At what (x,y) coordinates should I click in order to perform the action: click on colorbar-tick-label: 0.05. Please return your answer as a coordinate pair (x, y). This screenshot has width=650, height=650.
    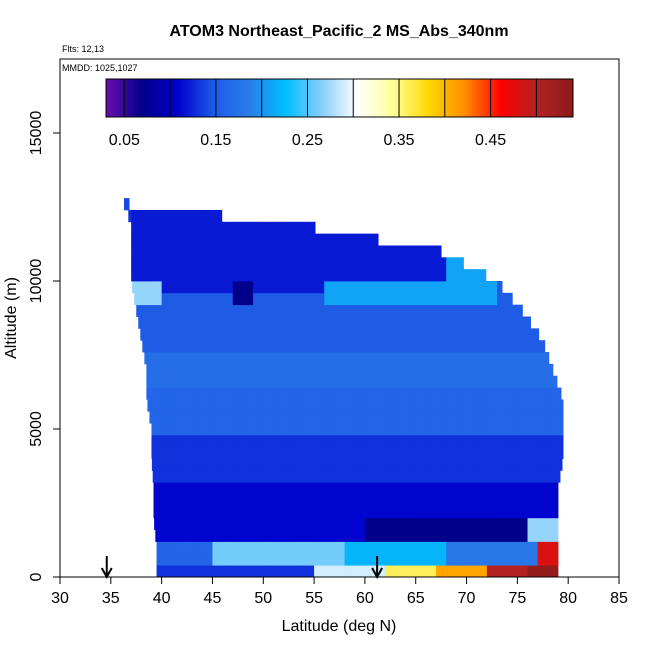
    Looking at the image, I should click on (124, 140).